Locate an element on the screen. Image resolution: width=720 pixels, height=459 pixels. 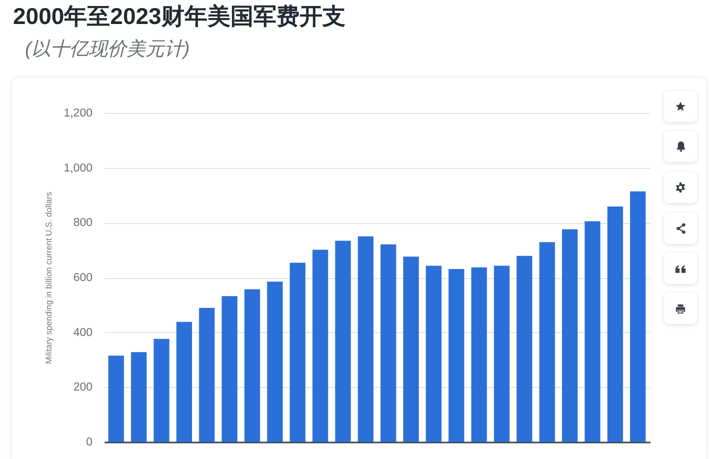
y-tick-label: 600 is located at coordinates (82, 278).